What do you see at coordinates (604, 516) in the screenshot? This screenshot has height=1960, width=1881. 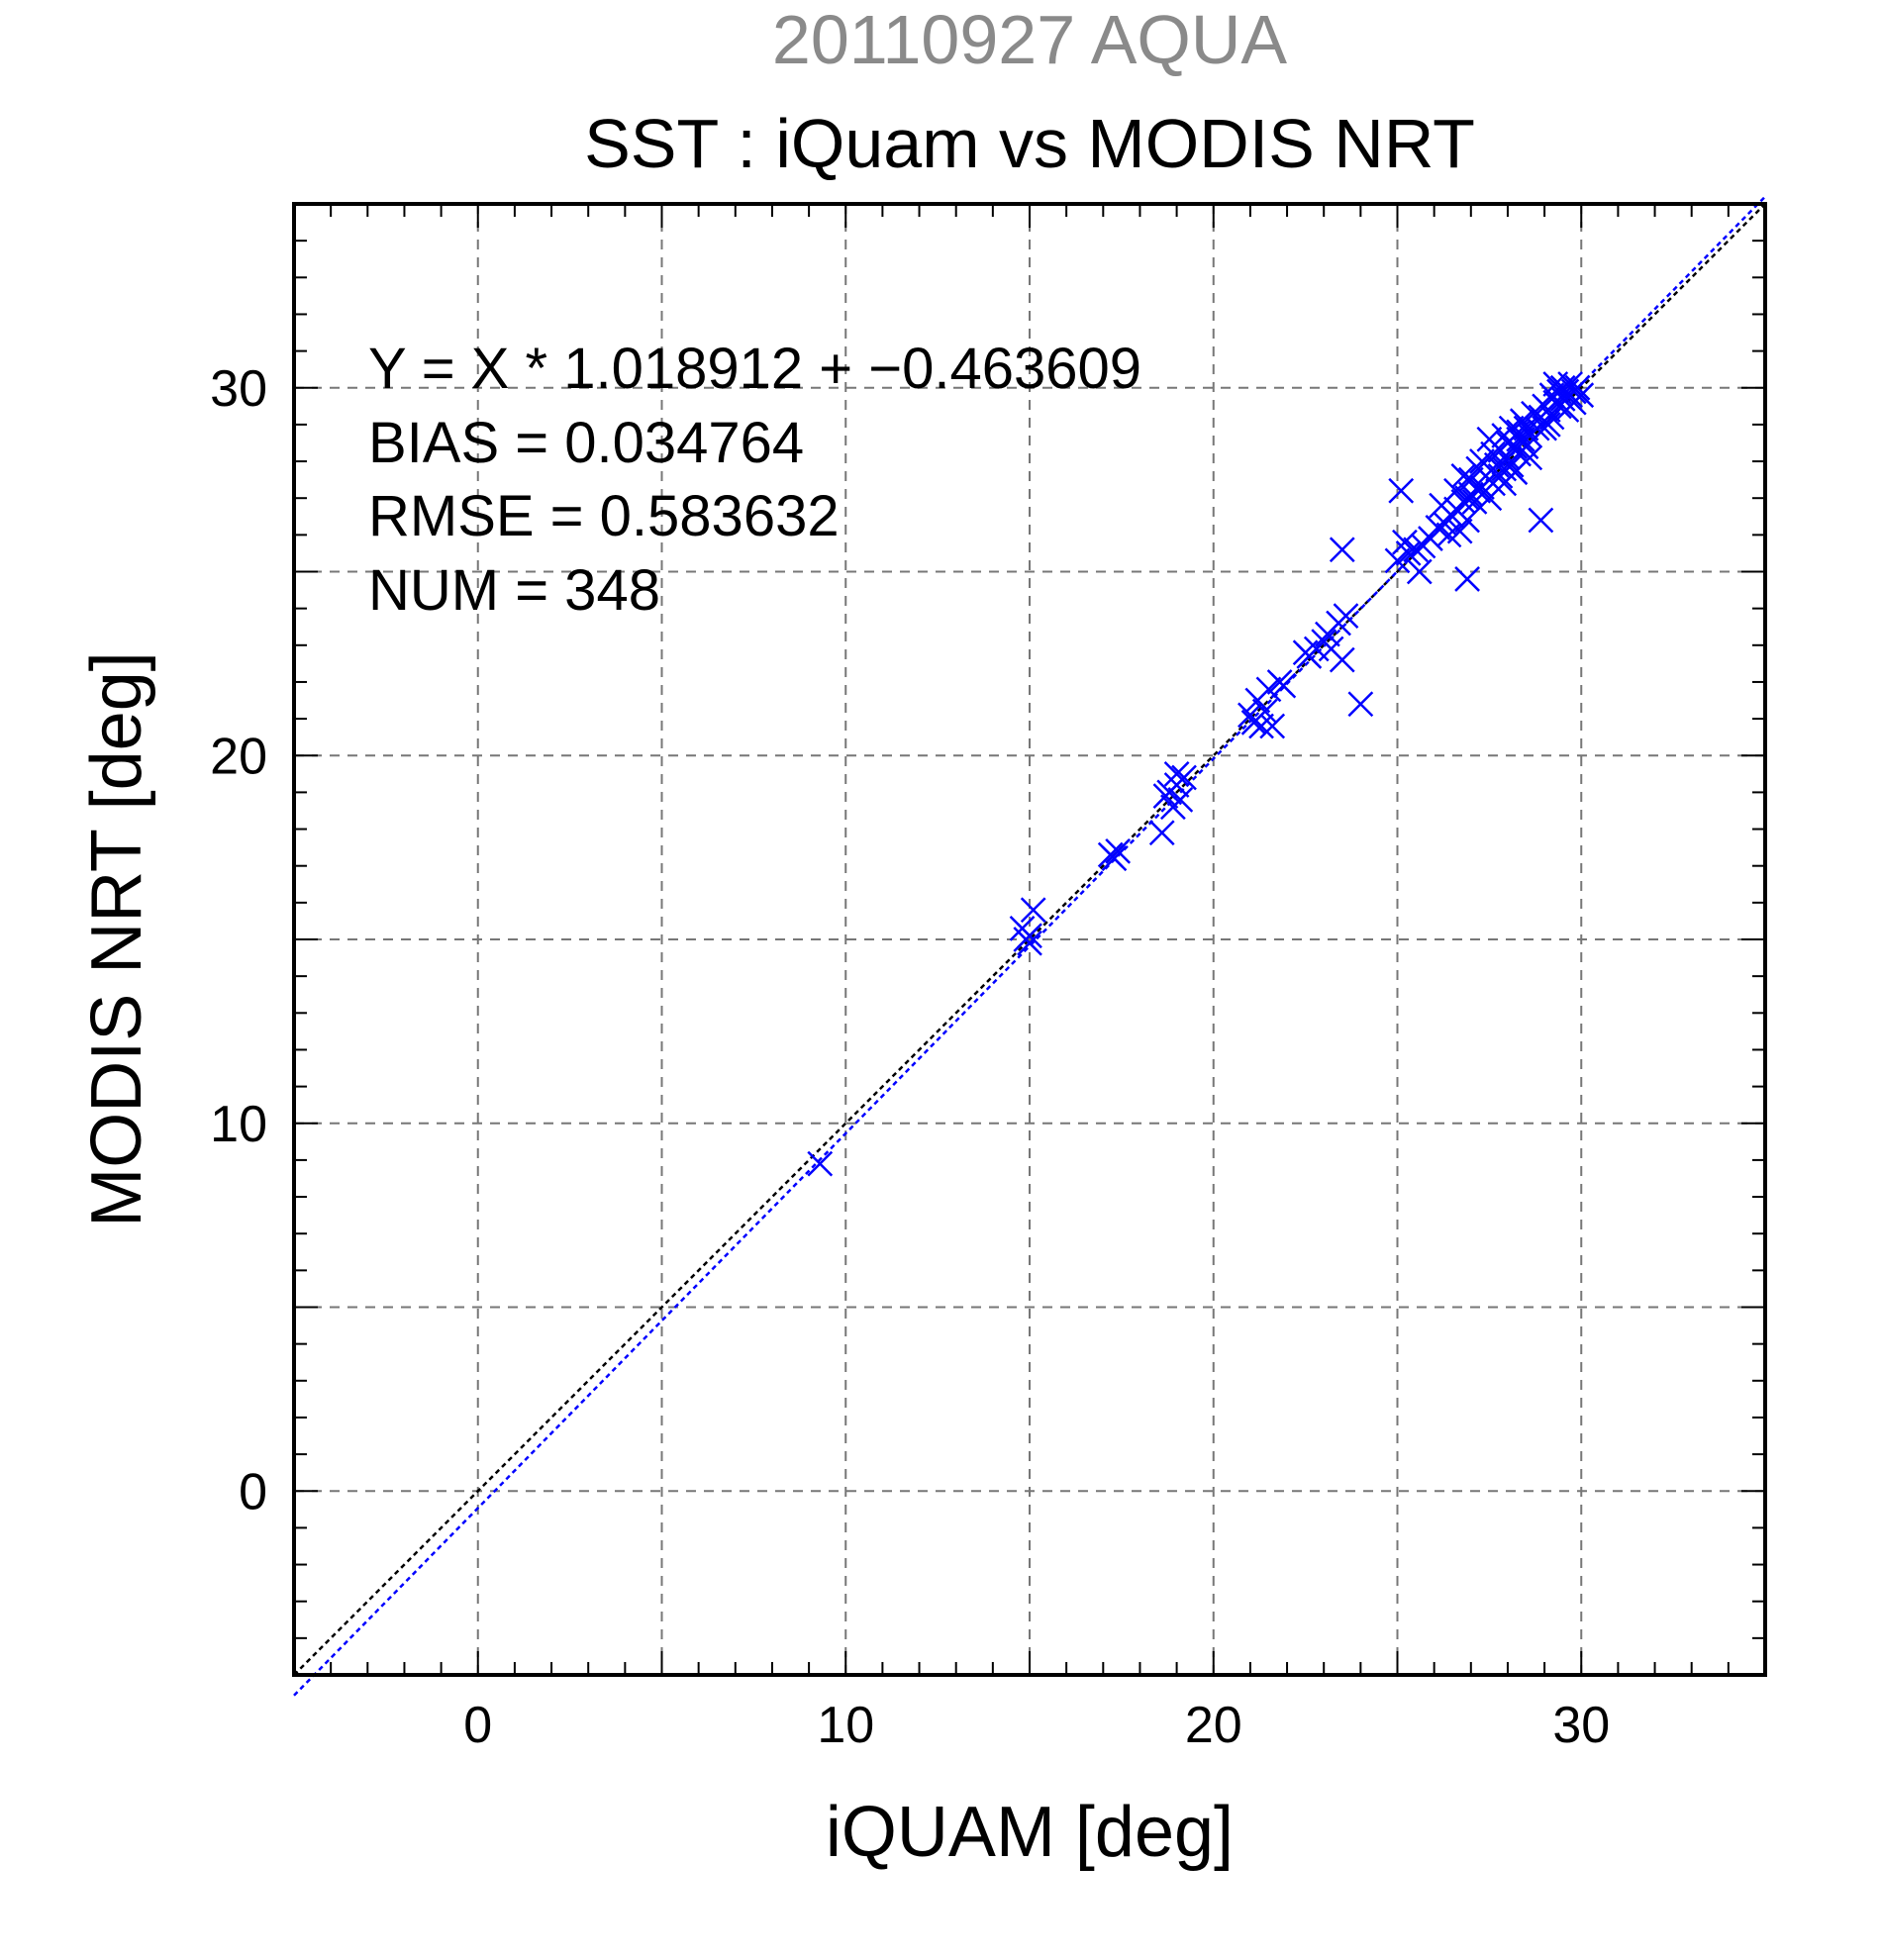 I see `rmse-value: RMSE = 0.583632` at bounding box center [604, 516].